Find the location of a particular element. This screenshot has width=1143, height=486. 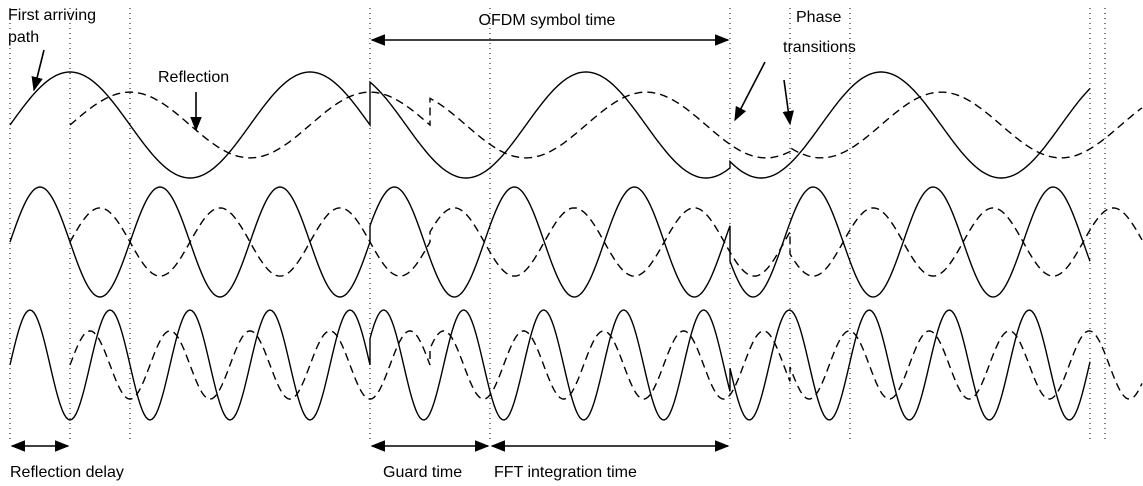

label: Guard time is located at coordinates (422, 472).